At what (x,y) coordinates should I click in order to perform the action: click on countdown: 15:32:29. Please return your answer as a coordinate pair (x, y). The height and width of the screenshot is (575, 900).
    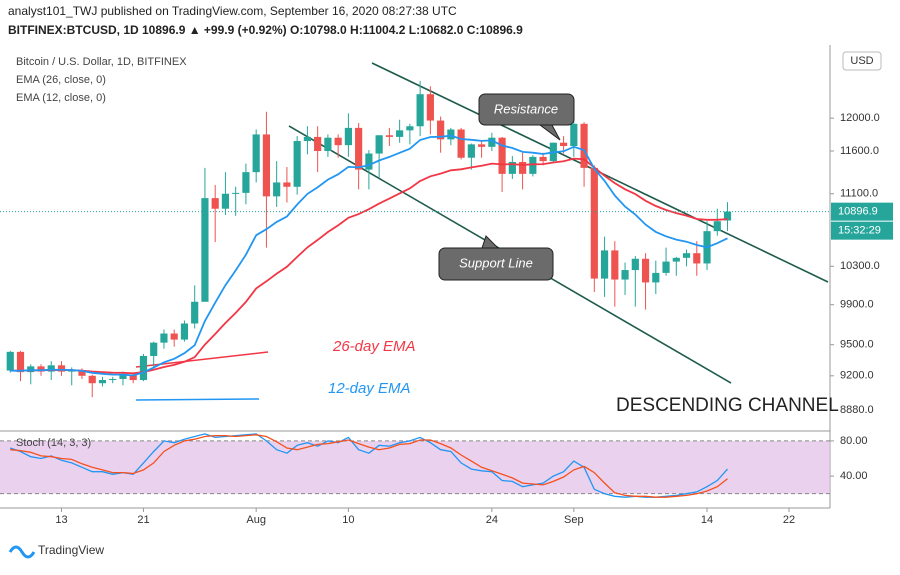
    Looking at the image, I should click on (859, 231).